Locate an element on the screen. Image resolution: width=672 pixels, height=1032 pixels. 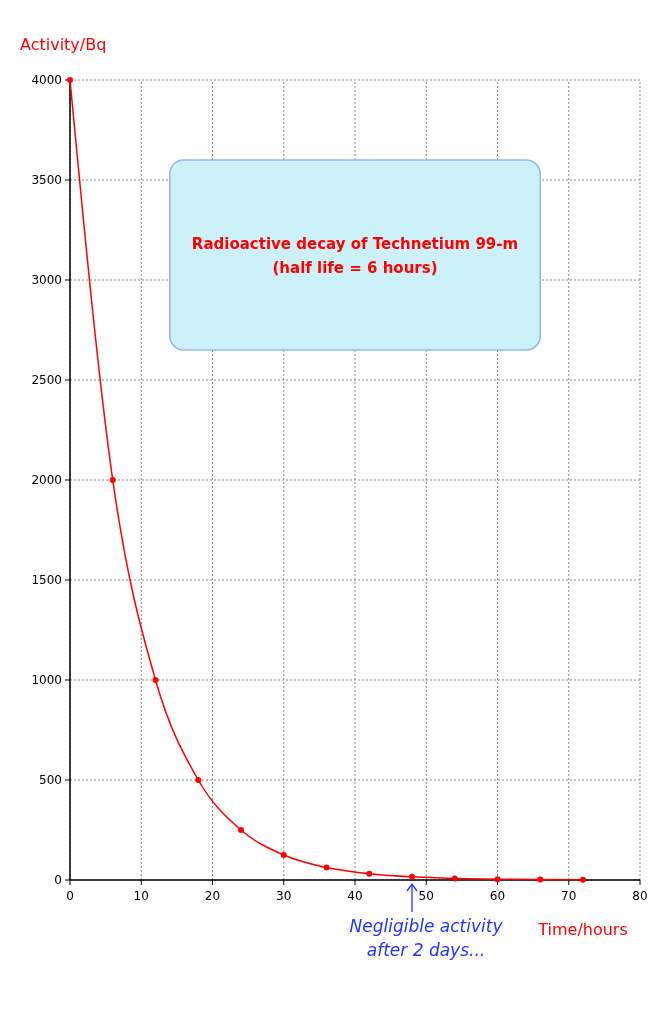
y-tick-label: 3000 is located at coordinates (46, 280).